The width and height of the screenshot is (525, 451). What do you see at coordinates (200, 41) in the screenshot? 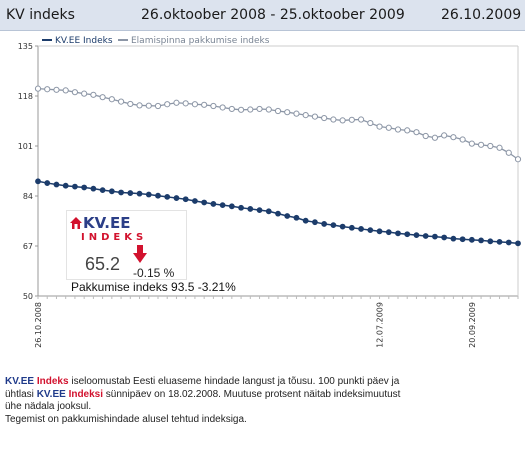
I see `legend-label: Elamispinna pakkumise indeks` at bounding box center [200, 41].